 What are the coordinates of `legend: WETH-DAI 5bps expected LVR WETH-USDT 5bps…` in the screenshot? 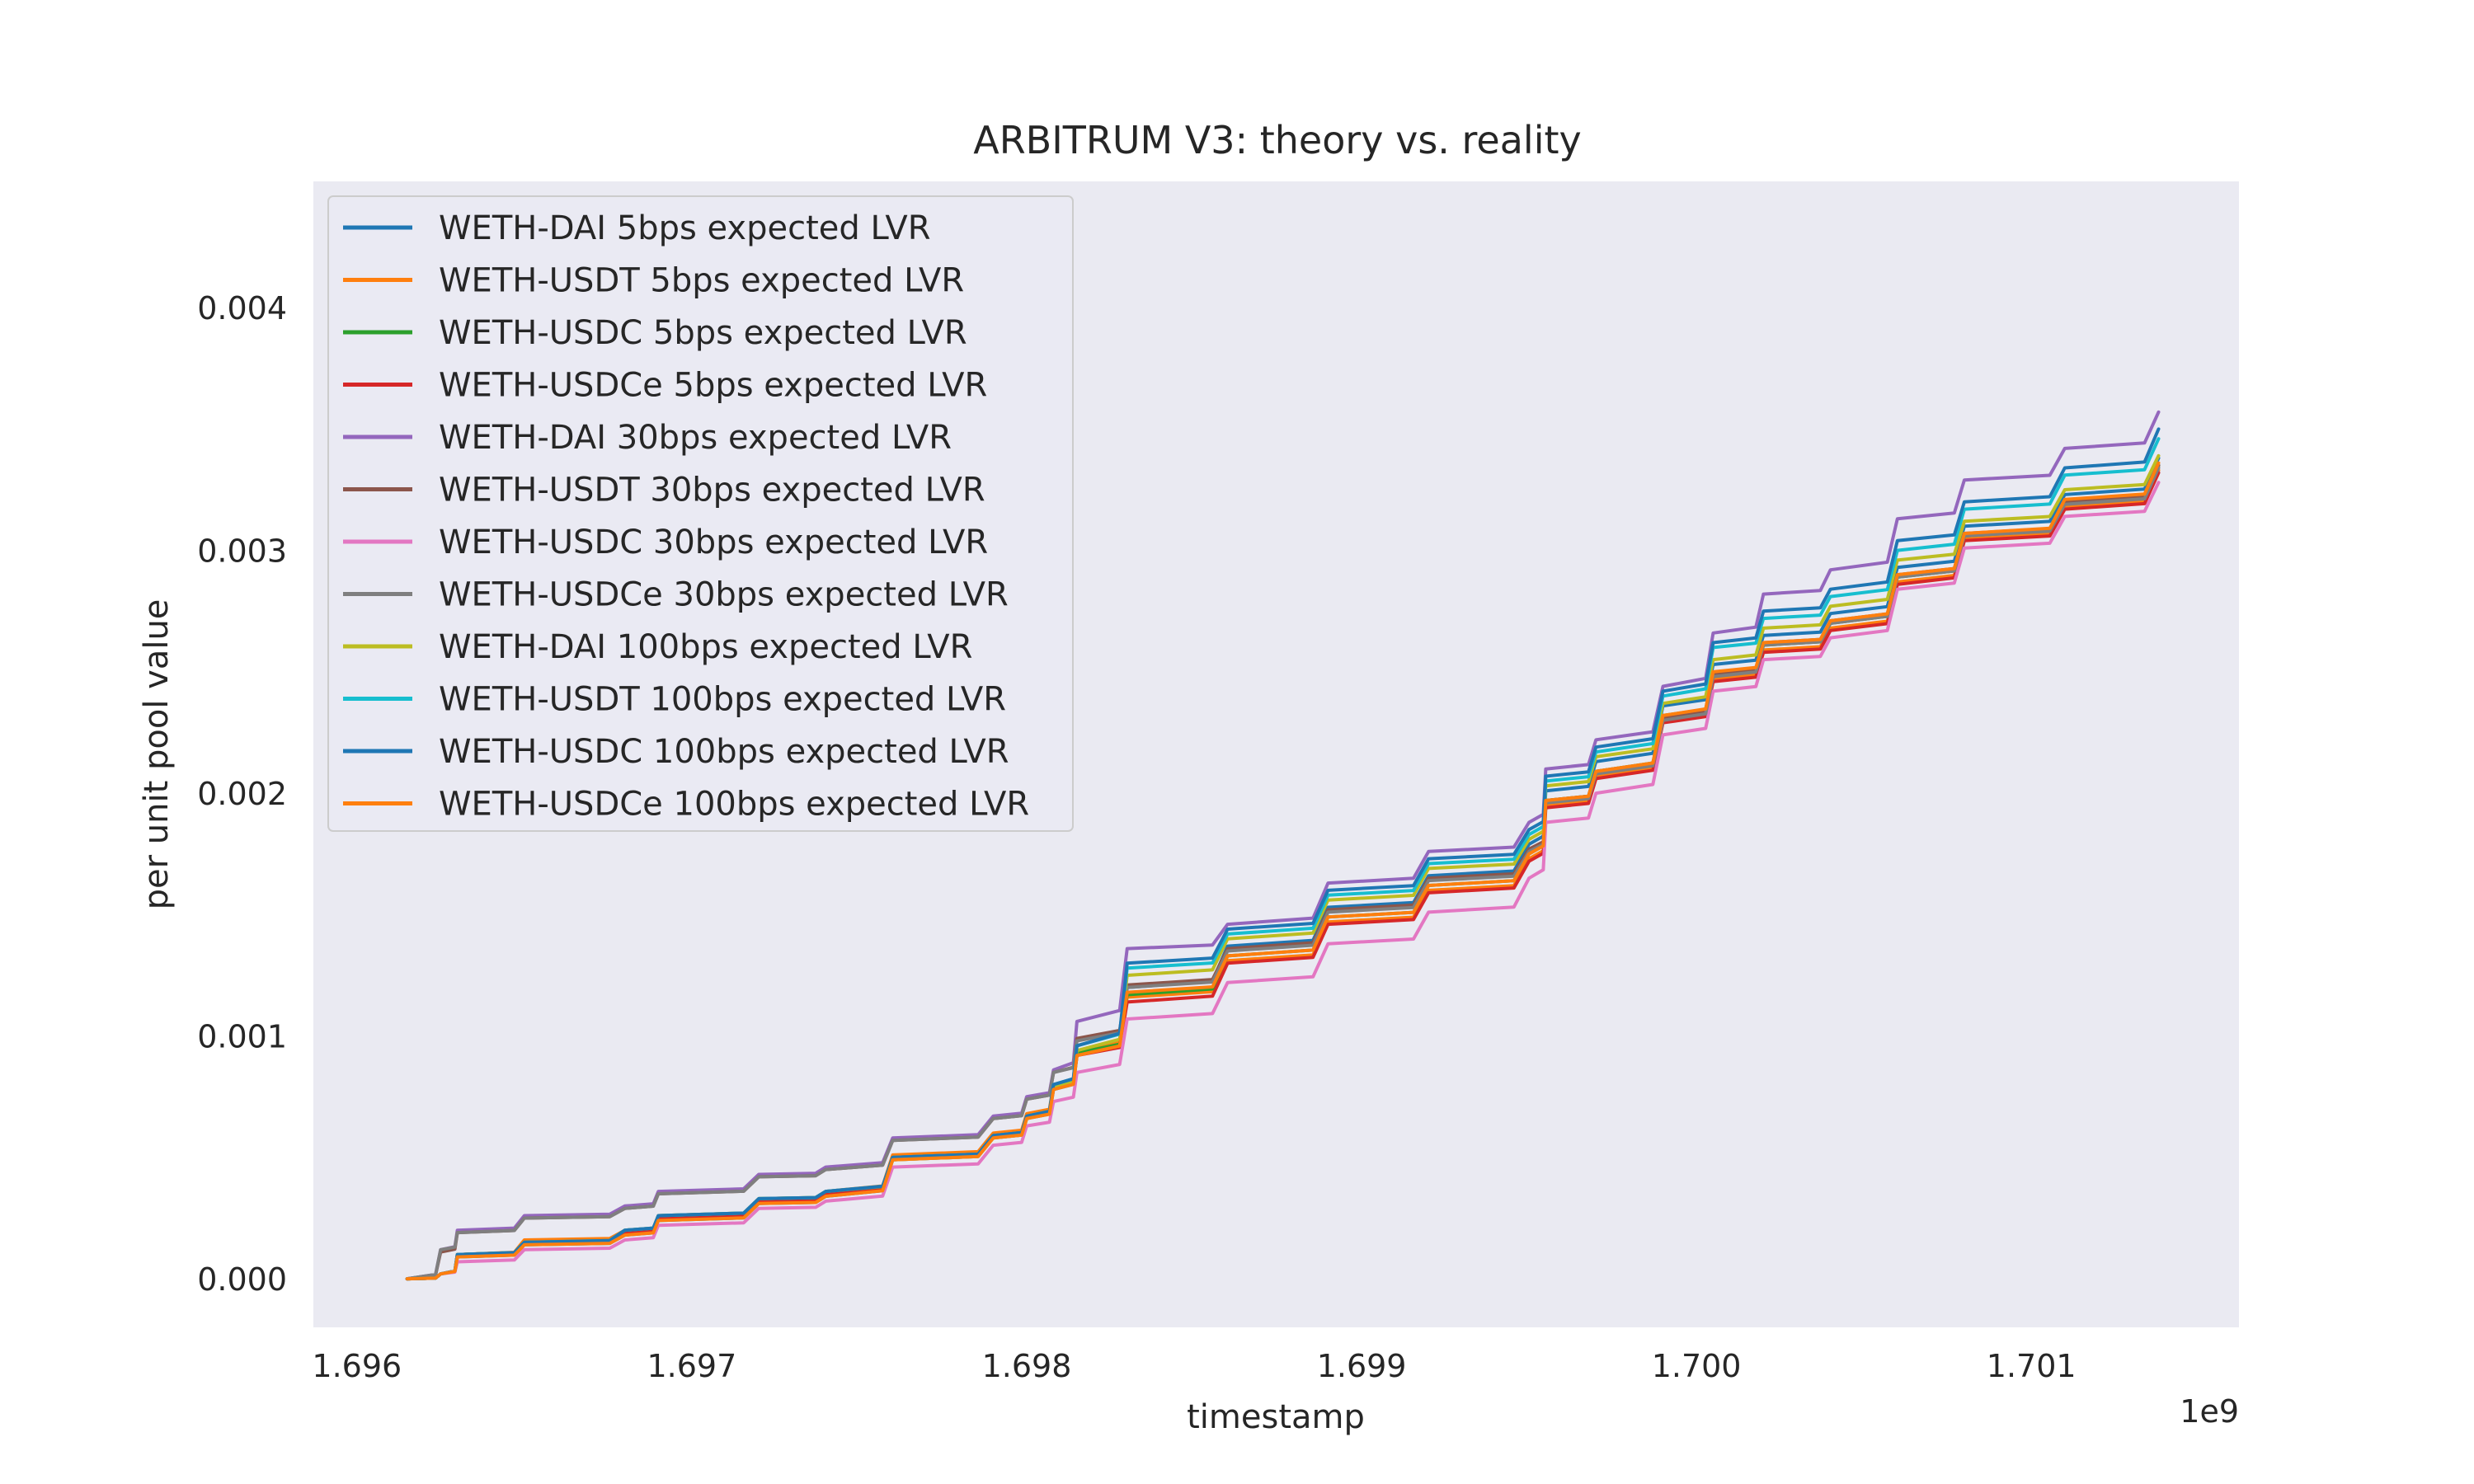 It's located at (700, 513).